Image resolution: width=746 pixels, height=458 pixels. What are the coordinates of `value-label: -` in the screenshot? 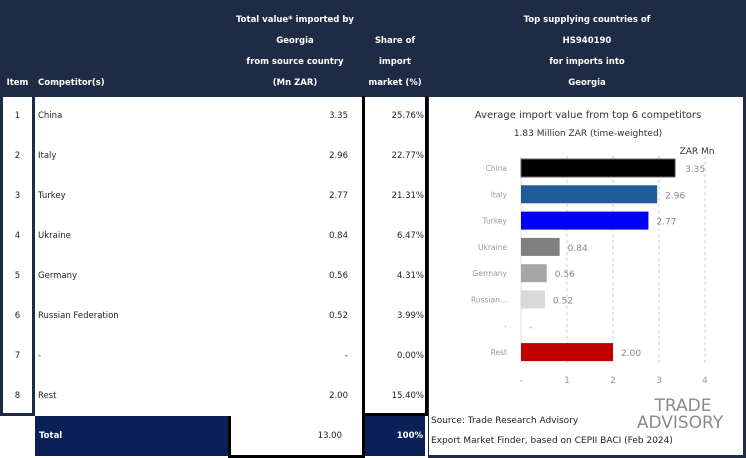 It's located at (530, 328).